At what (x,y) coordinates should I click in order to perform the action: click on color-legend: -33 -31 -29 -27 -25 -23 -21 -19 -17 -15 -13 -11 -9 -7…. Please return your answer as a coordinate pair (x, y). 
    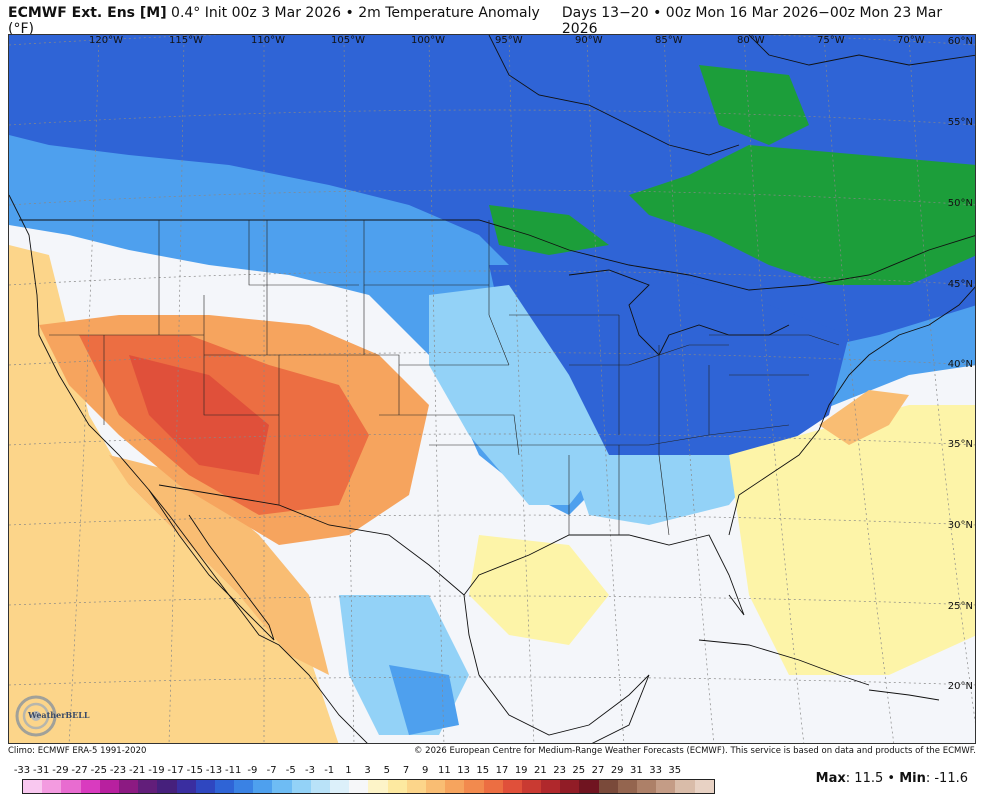
    Looking at the image, I should click on (364, 785).